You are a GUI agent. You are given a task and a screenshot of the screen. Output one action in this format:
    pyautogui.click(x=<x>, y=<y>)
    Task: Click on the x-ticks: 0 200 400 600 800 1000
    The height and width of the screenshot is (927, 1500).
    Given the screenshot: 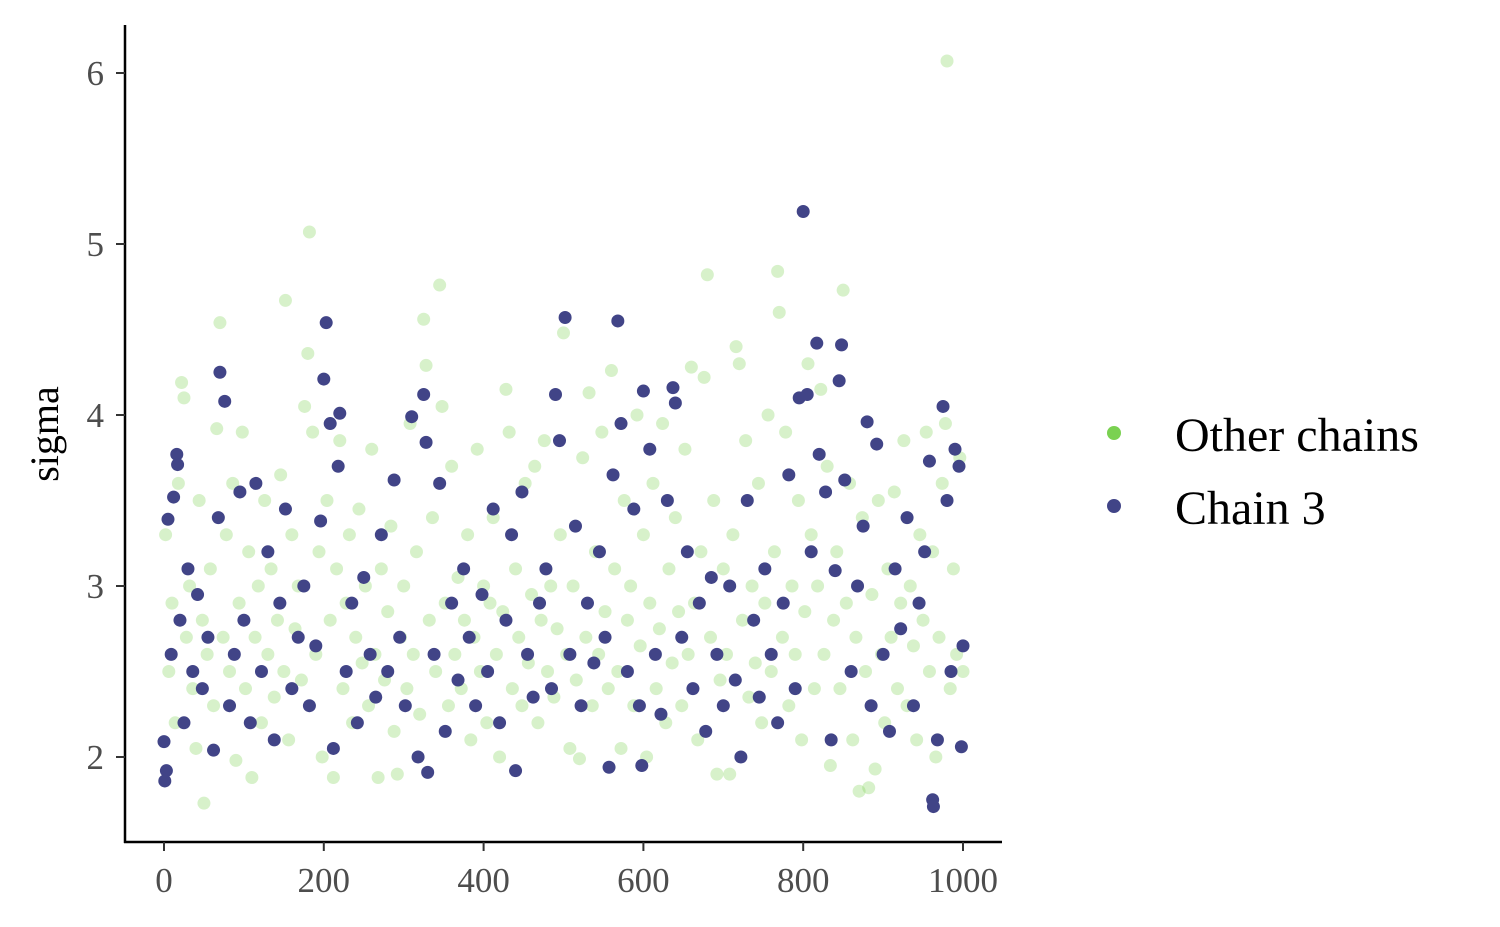 What is the action you would take?
    pyautogui.click(x=576, y=871)
    